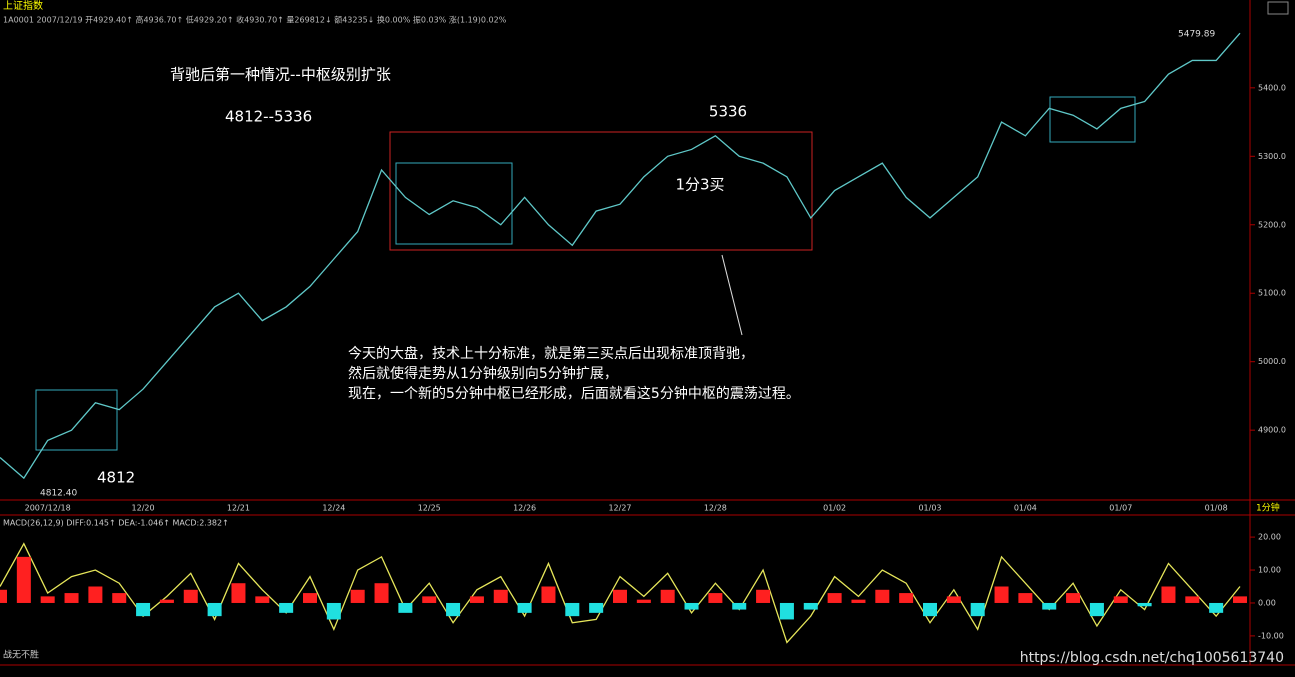  Describe the element at coordinates (1272, 87) in the screenshot. I see `y-tick-label: 5400.0` at that location.